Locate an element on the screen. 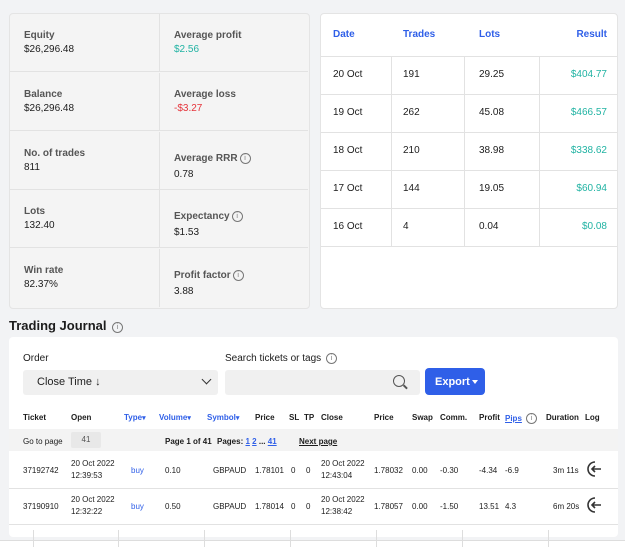 This screenshot has width=625, height=548. page-info: Page 1 of 41 is located at coordinates (188, 441).